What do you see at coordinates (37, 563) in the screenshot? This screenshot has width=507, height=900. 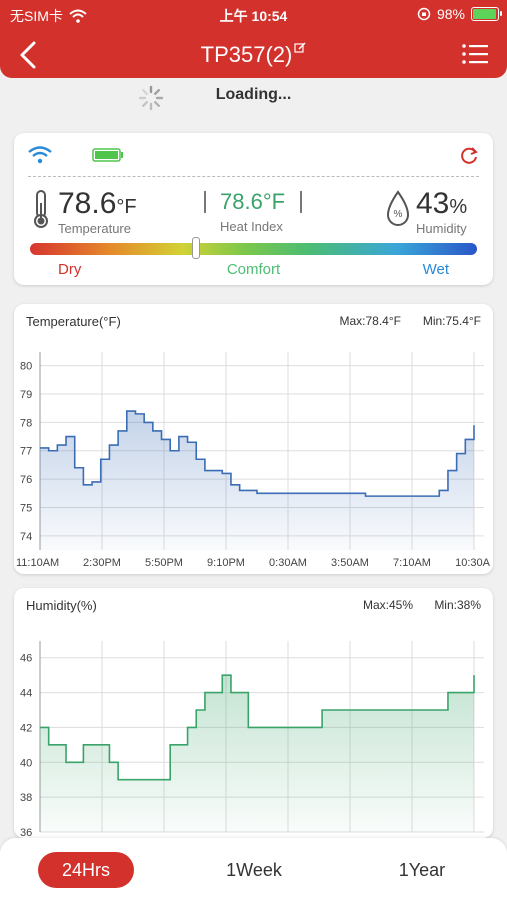 I see `x-tick-label: 11:10AM` at bounding box center [37, 563].